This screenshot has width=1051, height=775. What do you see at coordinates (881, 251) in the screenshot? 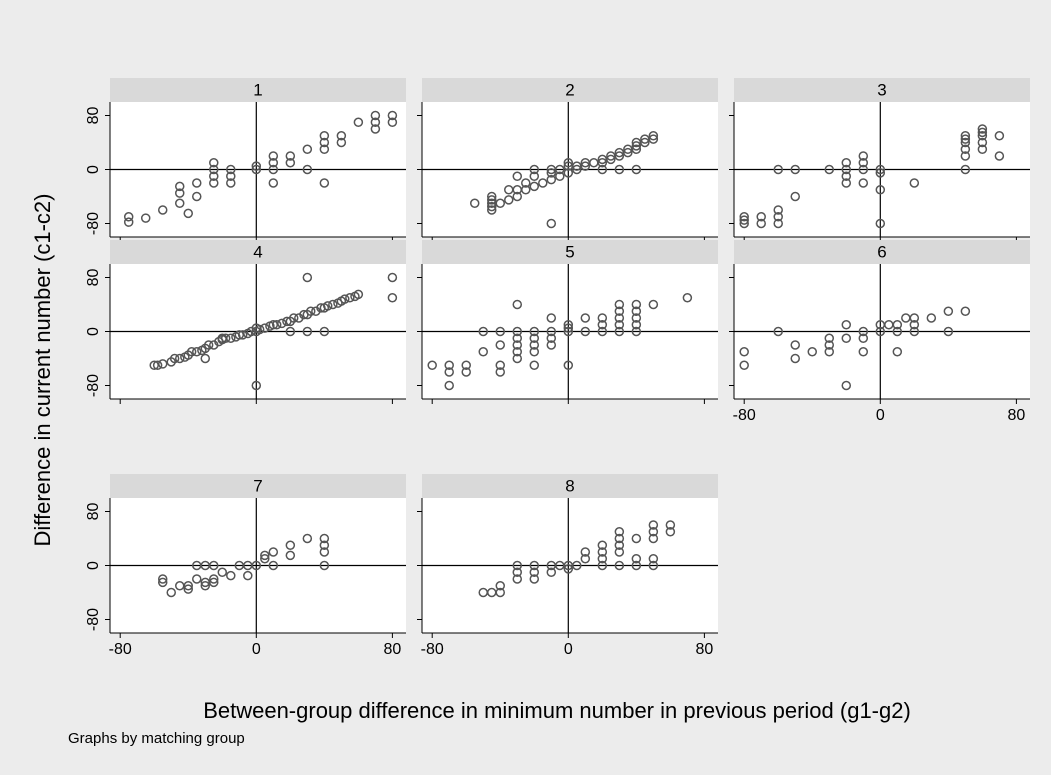
I see `panel-title: 6` at bounding box center [881, 251].